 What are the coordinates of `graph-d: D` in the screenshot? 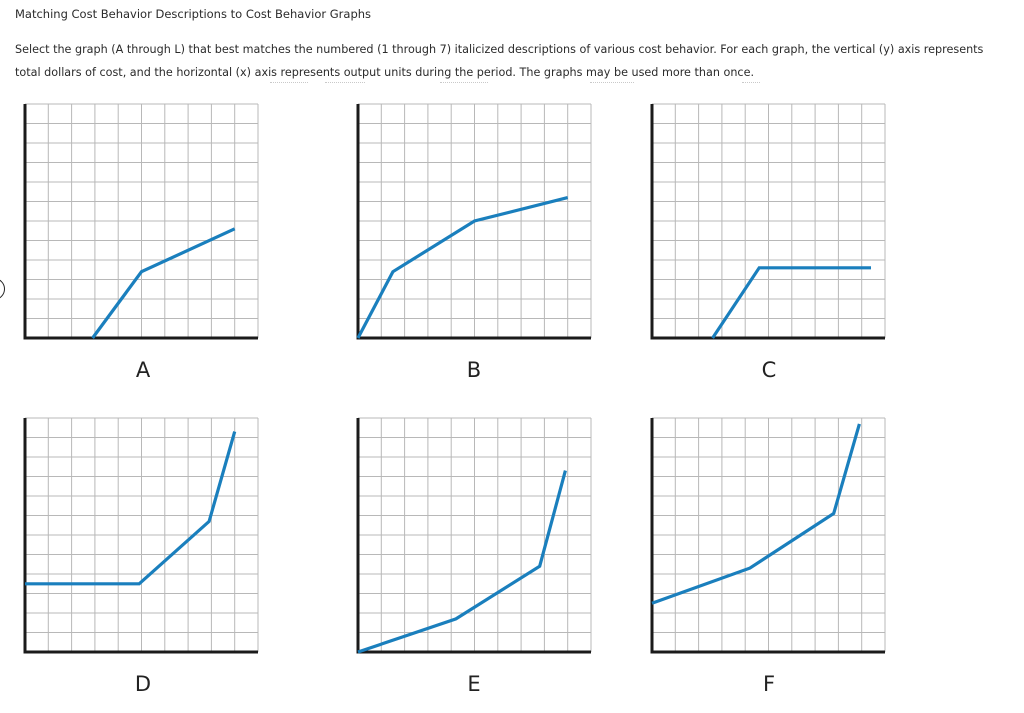 It's located at (141, 556).